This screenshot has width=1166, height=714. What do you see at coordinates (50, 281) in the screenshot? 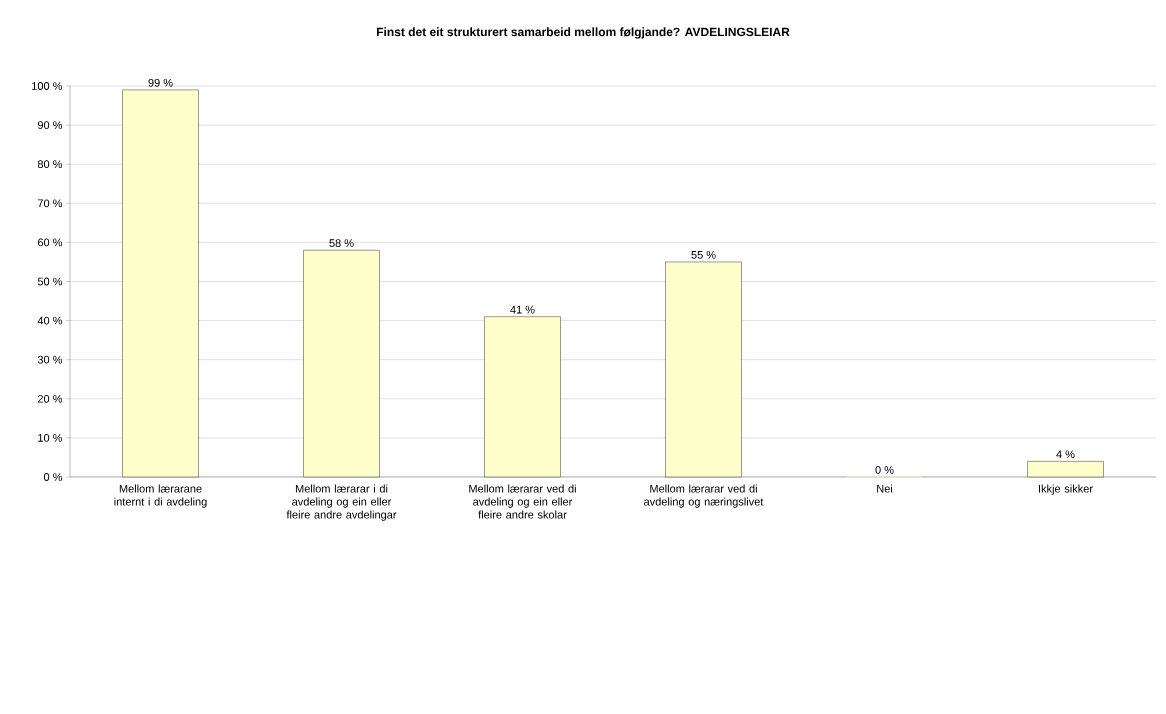
I see `y-tick-label: 50 %` at bounding box center [50, 281].